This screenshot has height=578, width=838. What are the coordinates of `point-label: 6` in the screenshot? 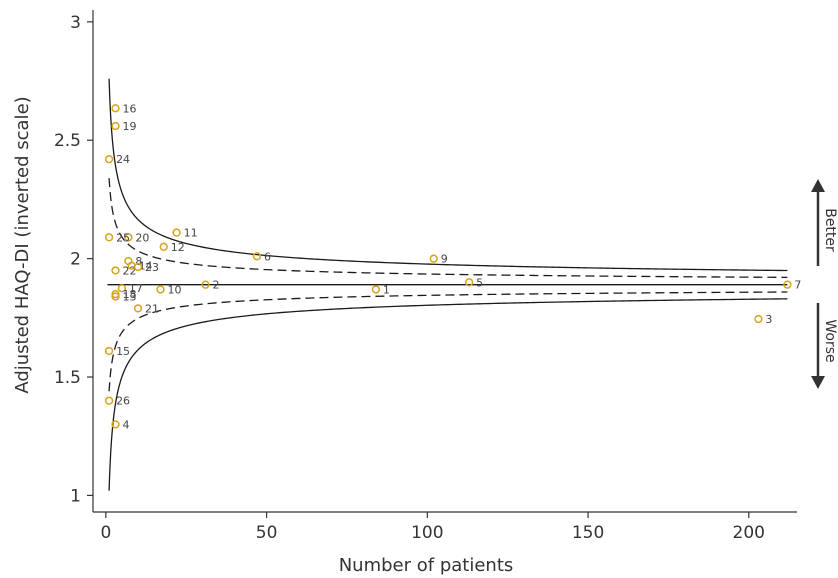 It's located at (267, 256).